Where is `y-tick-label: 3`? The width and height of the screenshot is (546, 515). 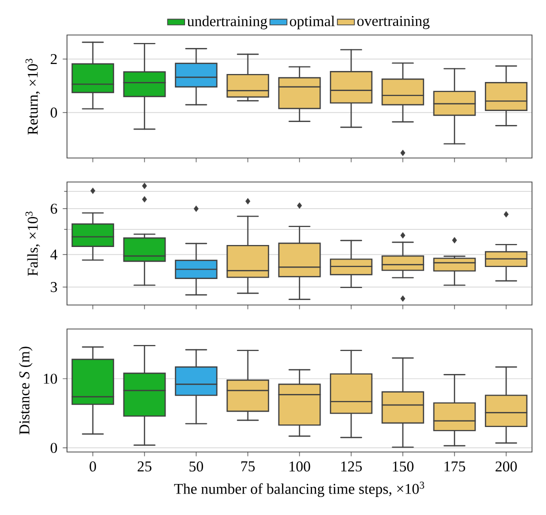 y-tick-label: 3 is located at coordinates (53, 287).